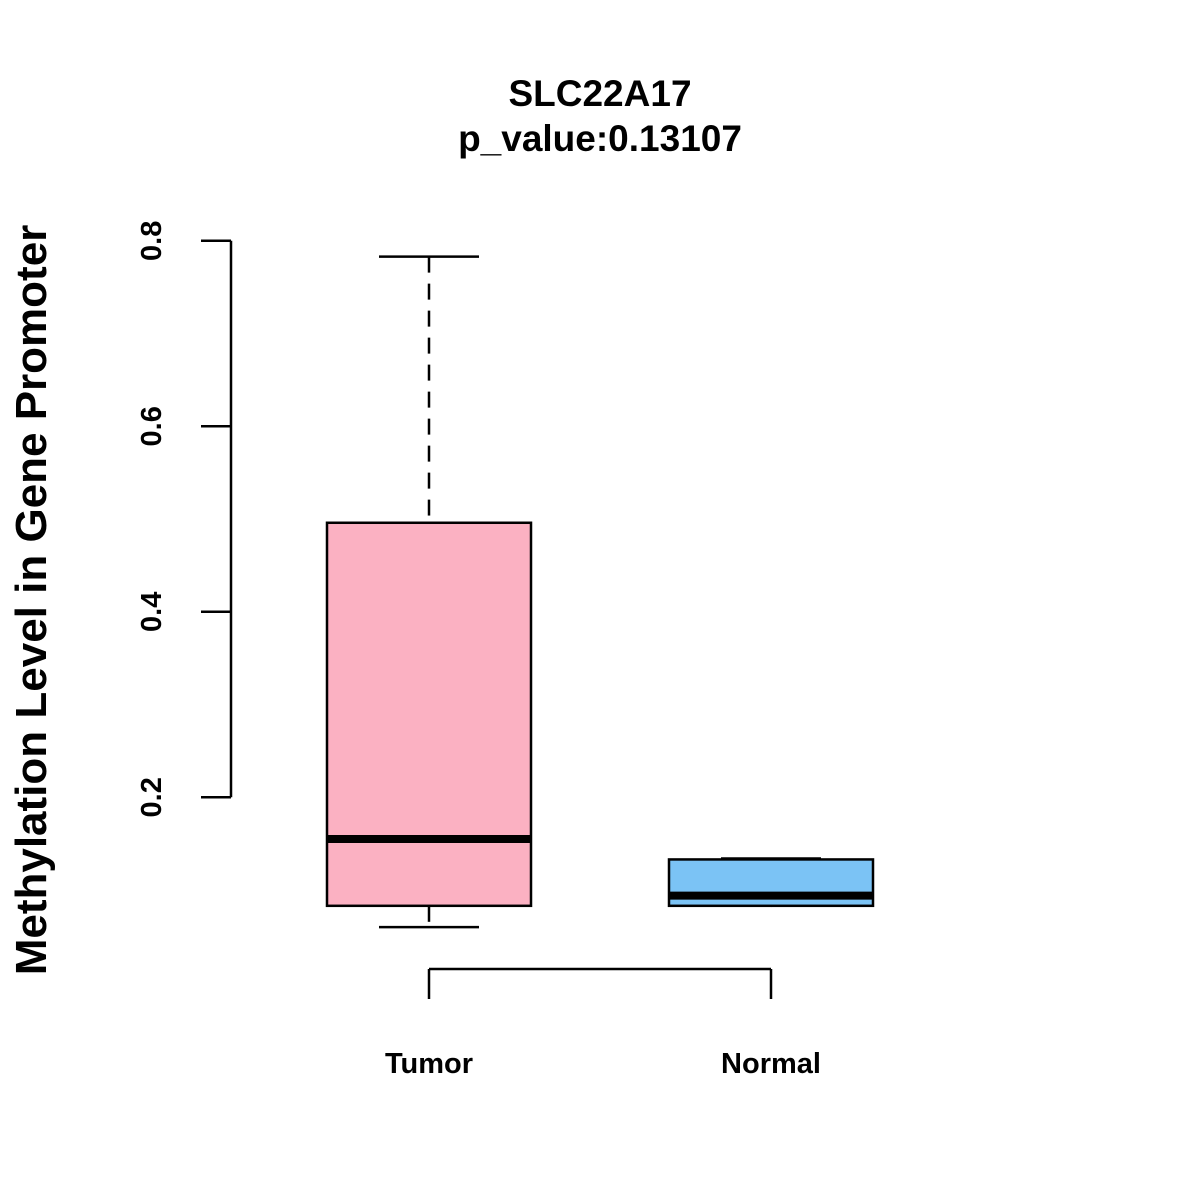 The width and height of the screenshot is (1200, 1200). What do you see at coordinates (184, 519) in the screenshot?
I see `y-axis: 0.2 0.4 0.6 0.8` at bounding box center [184, 519].